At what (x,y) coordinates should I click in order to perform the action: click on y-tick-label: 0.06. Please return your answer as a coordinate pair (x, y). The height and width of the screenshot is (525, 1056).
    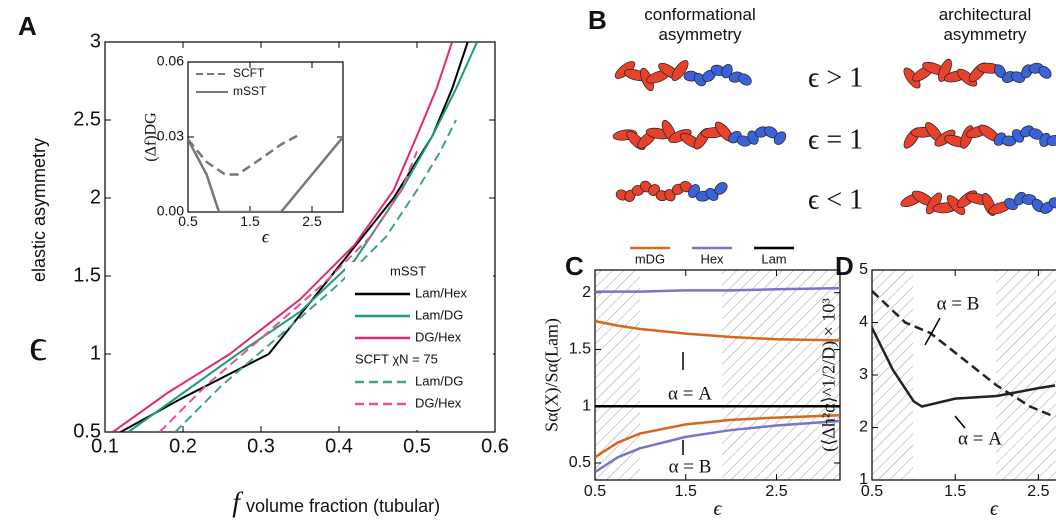
    Looking at the image, I should click on (170, 61).